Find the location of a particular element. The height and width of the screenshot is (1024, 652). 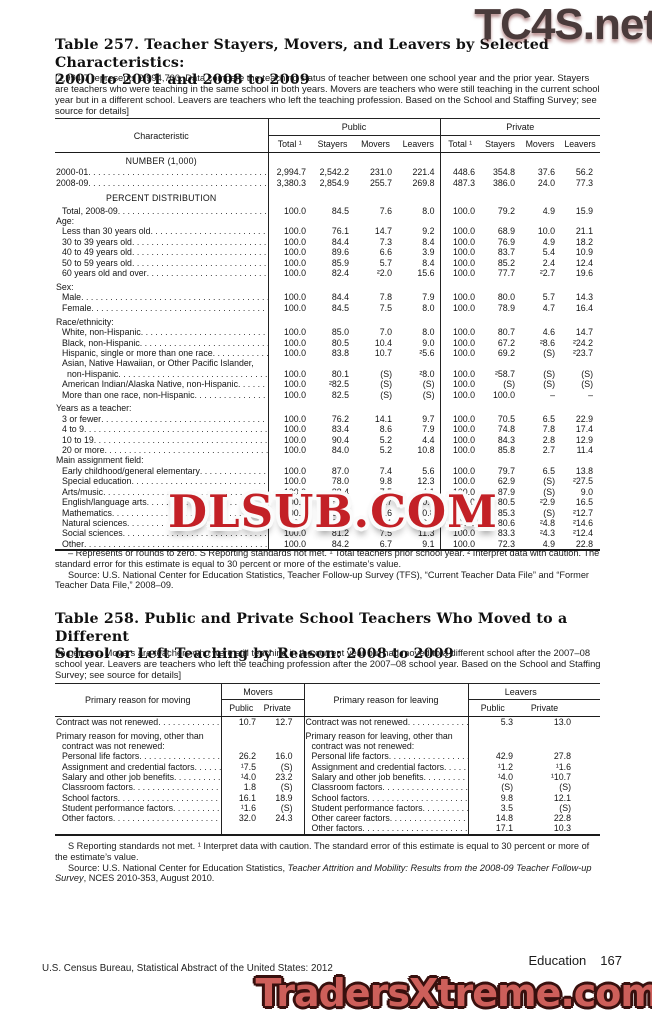

row-label-text: Student performance factors is located at coordinates (117, 807).